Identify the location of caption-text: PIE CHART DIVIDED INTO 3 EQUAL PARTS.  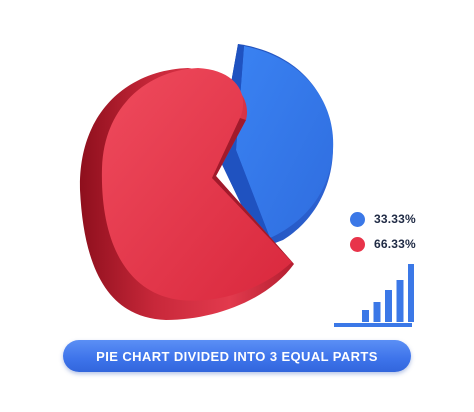
(237, 356).